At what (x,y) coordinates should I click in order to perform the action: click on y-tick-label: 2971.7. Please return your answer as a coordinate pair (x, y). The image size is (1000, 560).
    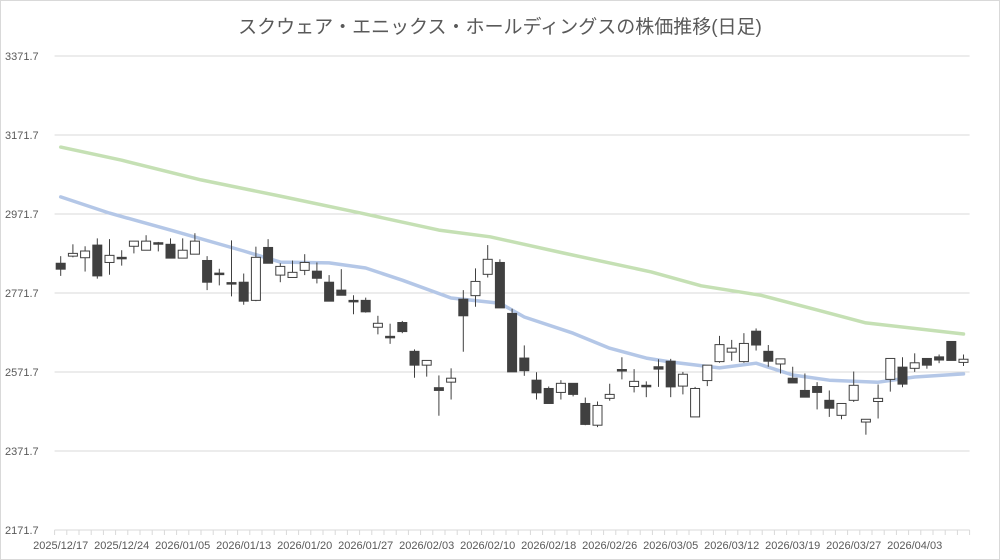
    Looking at the image, I should click on (22, 215).